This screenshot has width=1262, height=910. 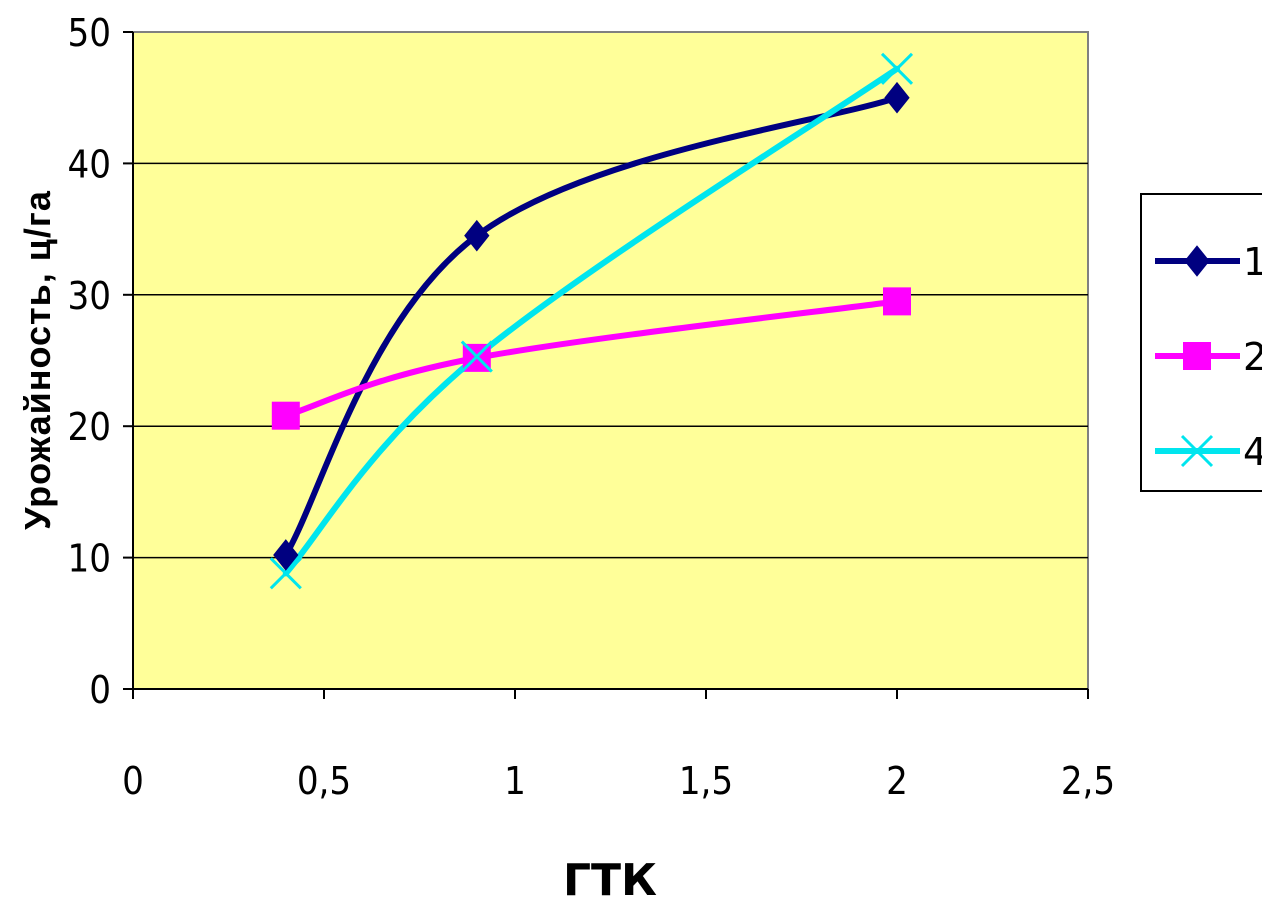 I want to click on y-axis-title: Урожайность, ц/га, so click(x=37, y=360).